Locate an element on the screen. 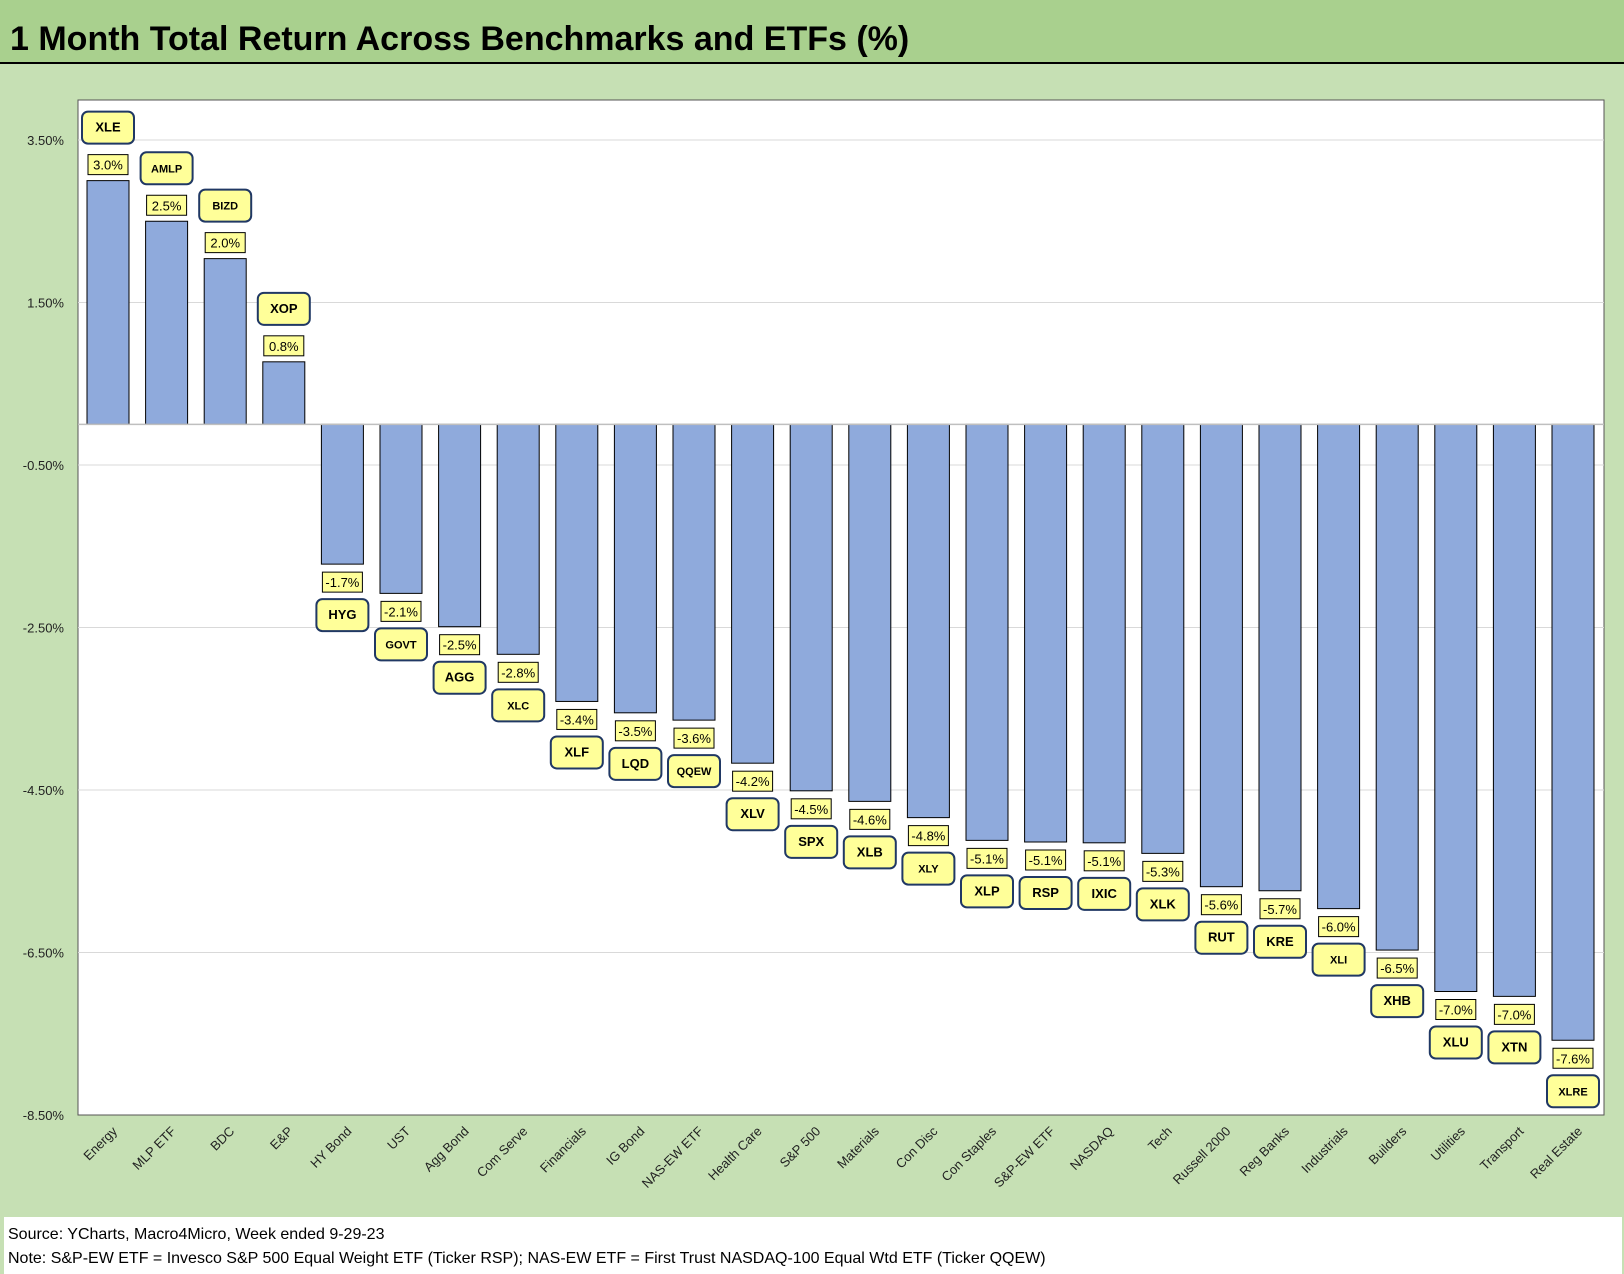 The height and width of the screenshot is (1274, 1624). ticker-label-lqd: LQD is located at coordinates (635, 763).